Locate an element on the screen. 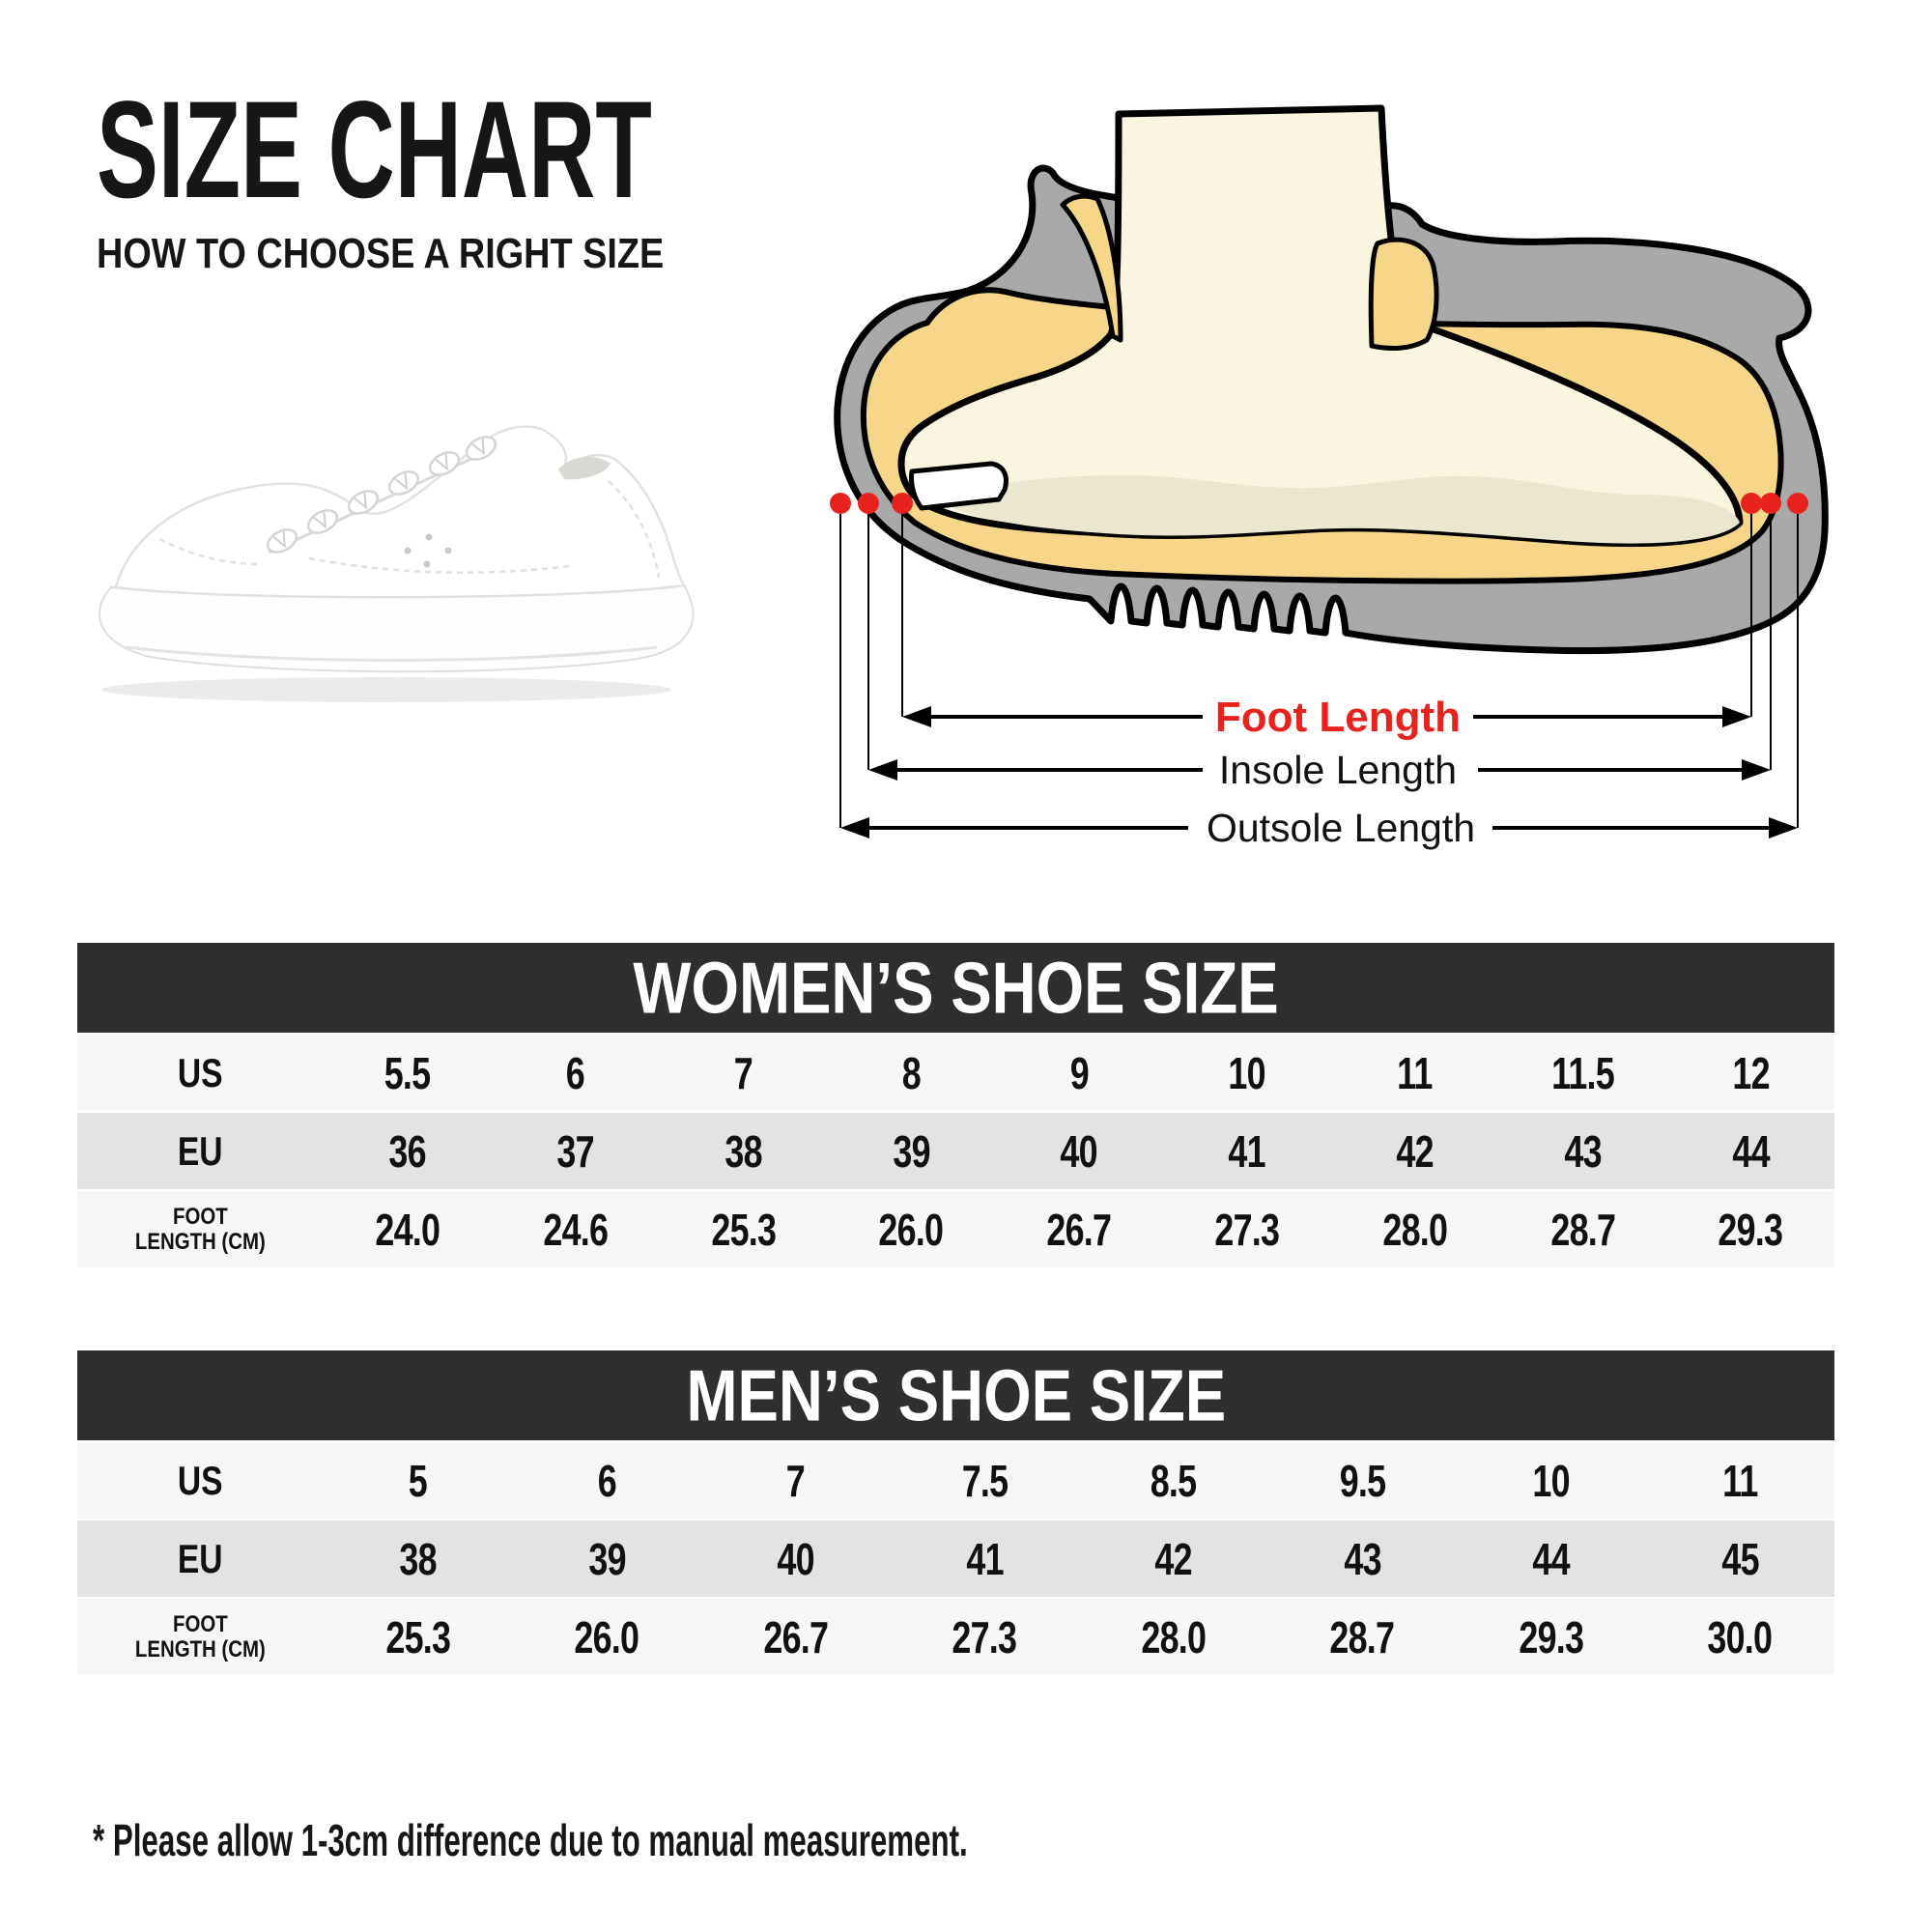 This screenshot has width=1932, height=1932. foot-sole-shade is located at coordinates (1340, 509).